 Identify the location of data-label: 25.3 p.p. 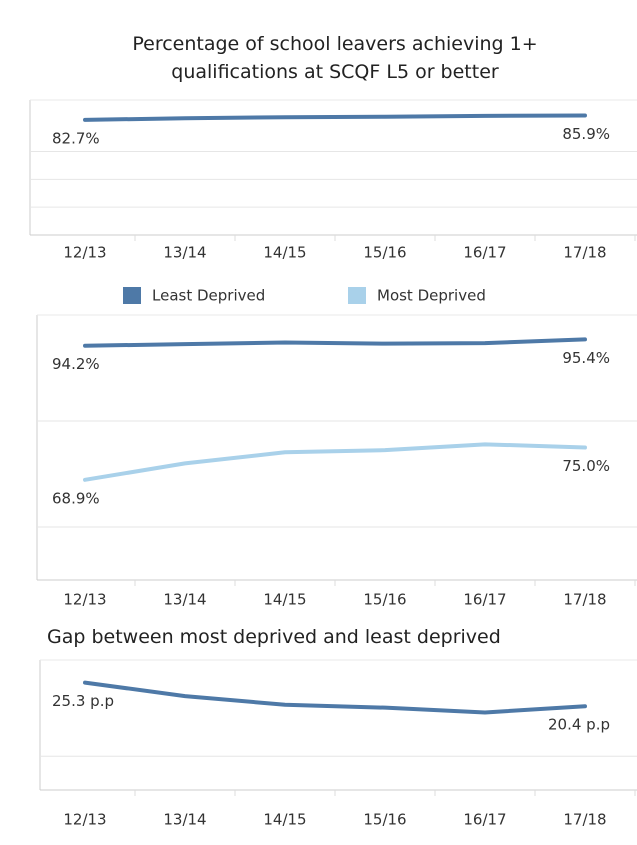
(83, 701).